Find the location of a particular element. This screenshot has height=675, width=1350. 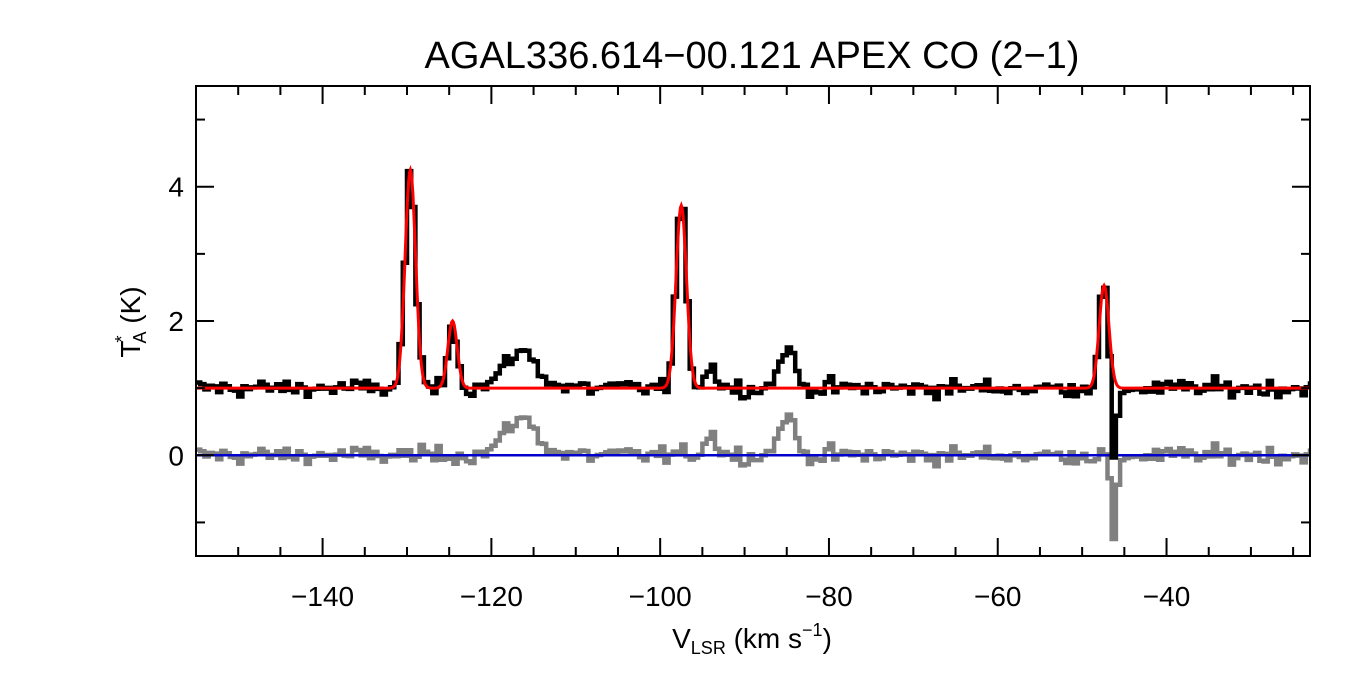

y-axis-label: T*A (K) is located at coordinates (131, 321).